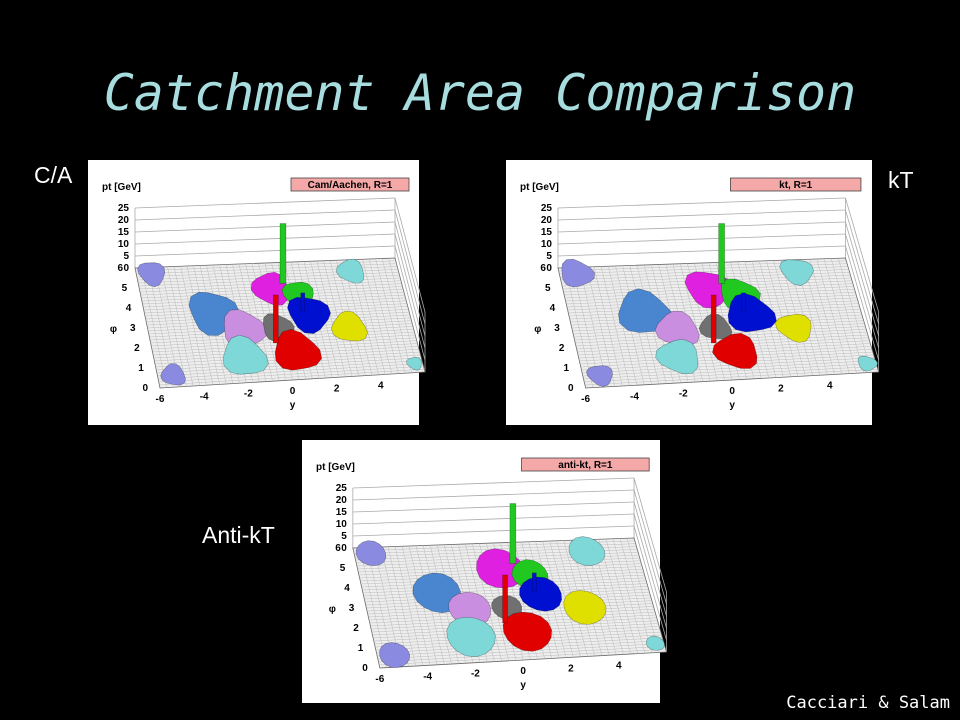 This screenshot has height=720, width=960. I want to click on y-tick-label: 0, so click(293, 391).